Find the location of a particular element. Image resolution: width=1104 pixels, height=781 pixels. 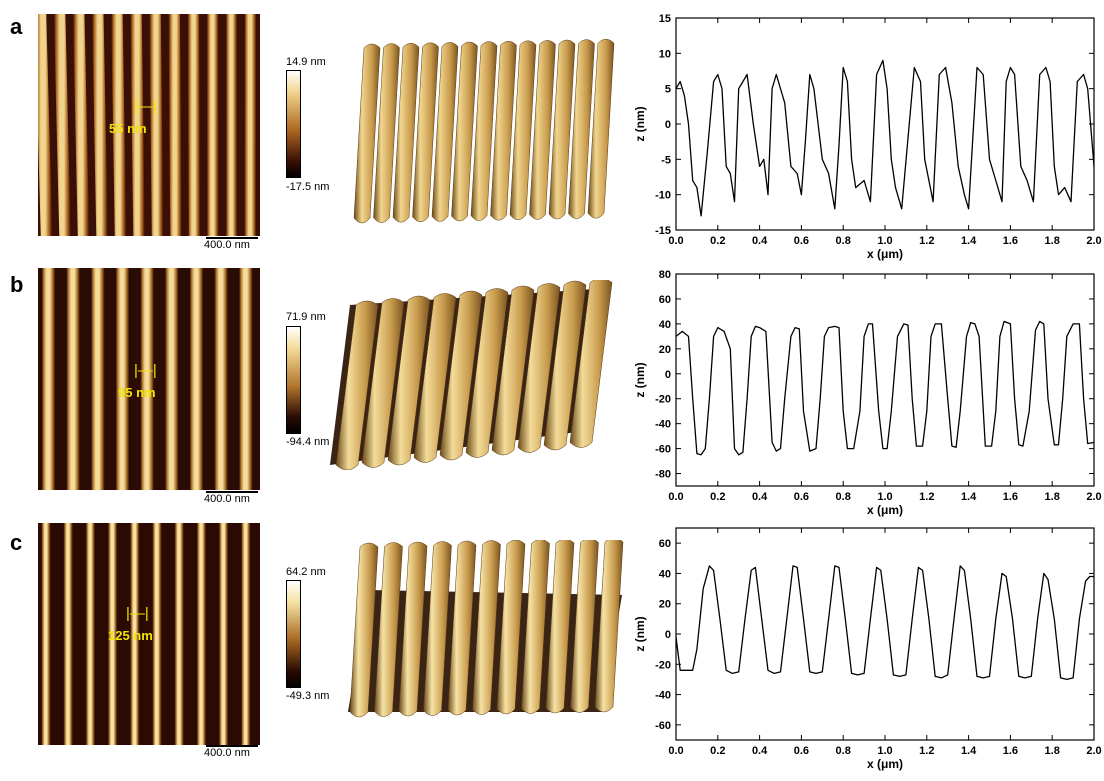

y-tick-label: 15 is located at coordinates (665, 19).